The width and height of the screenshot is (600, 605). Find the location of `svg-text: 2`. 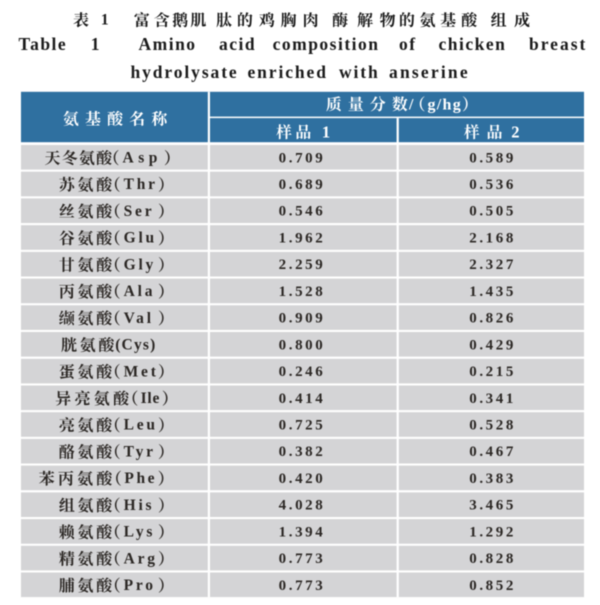

svg-text: 2 is located at coordinates (515, 131).